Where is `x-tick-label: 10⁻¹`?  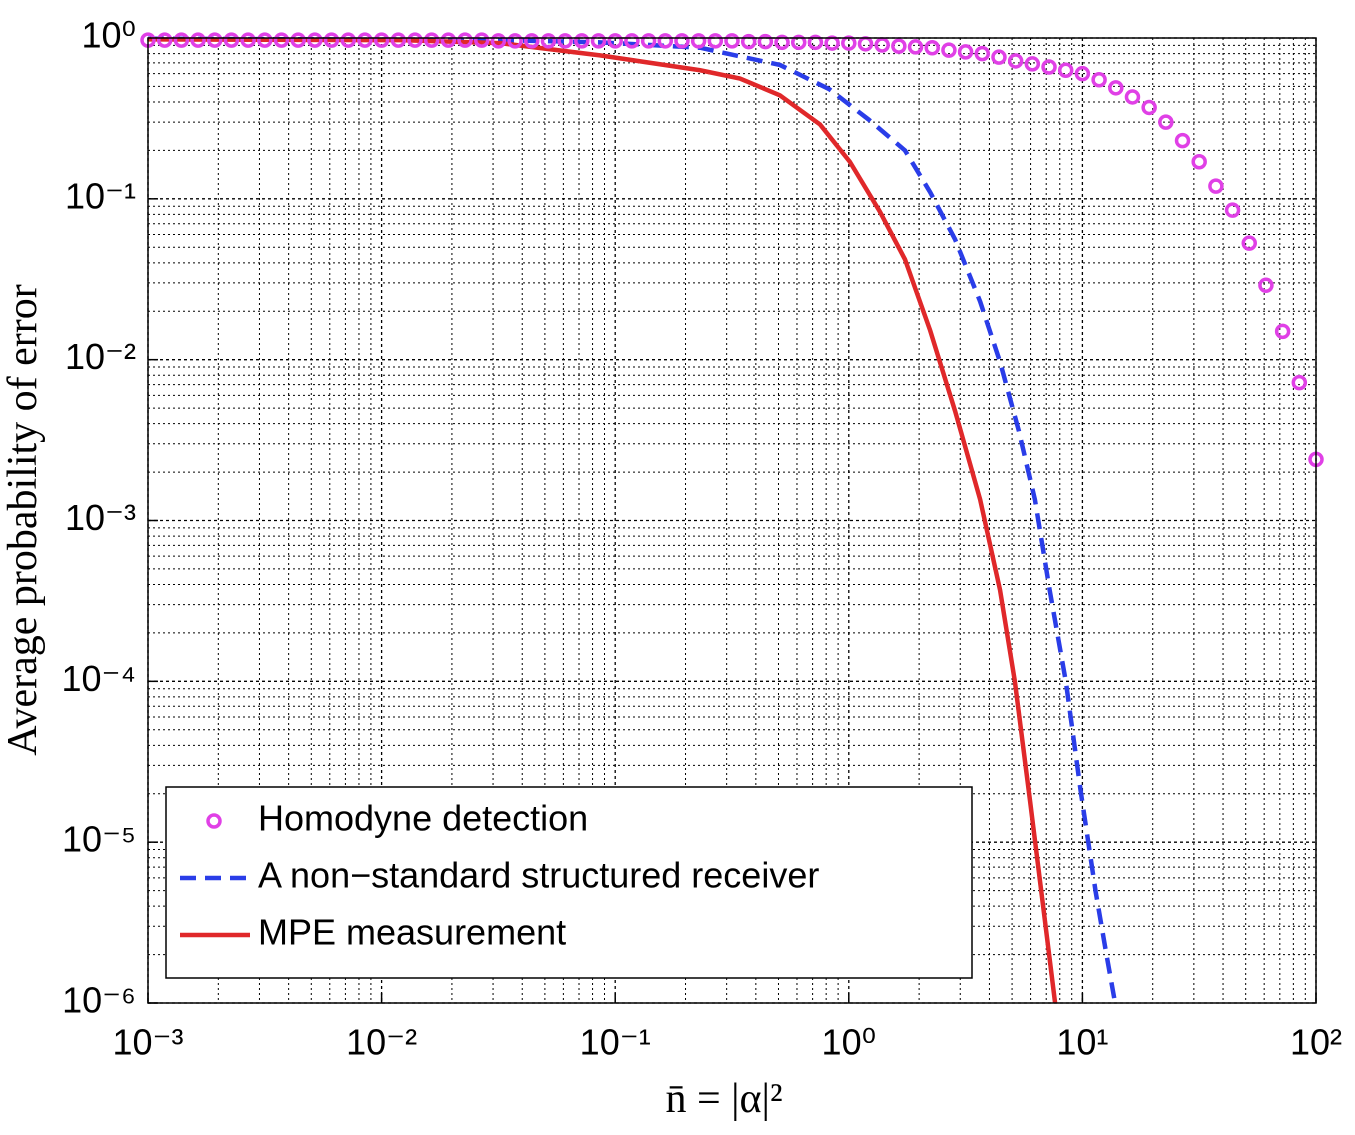
x-tick-label: 10⁻¹ is located at coordinates (615, 1042).